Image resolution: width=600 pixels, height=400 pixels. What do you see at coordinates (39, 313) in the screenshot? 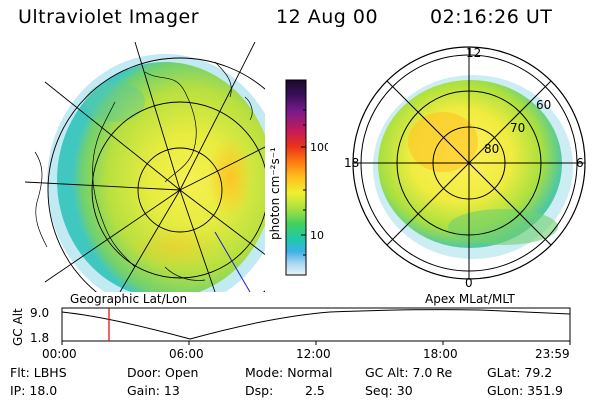
I see `altitude-ytick-high: 9.0` at bounding box center [39, 313].